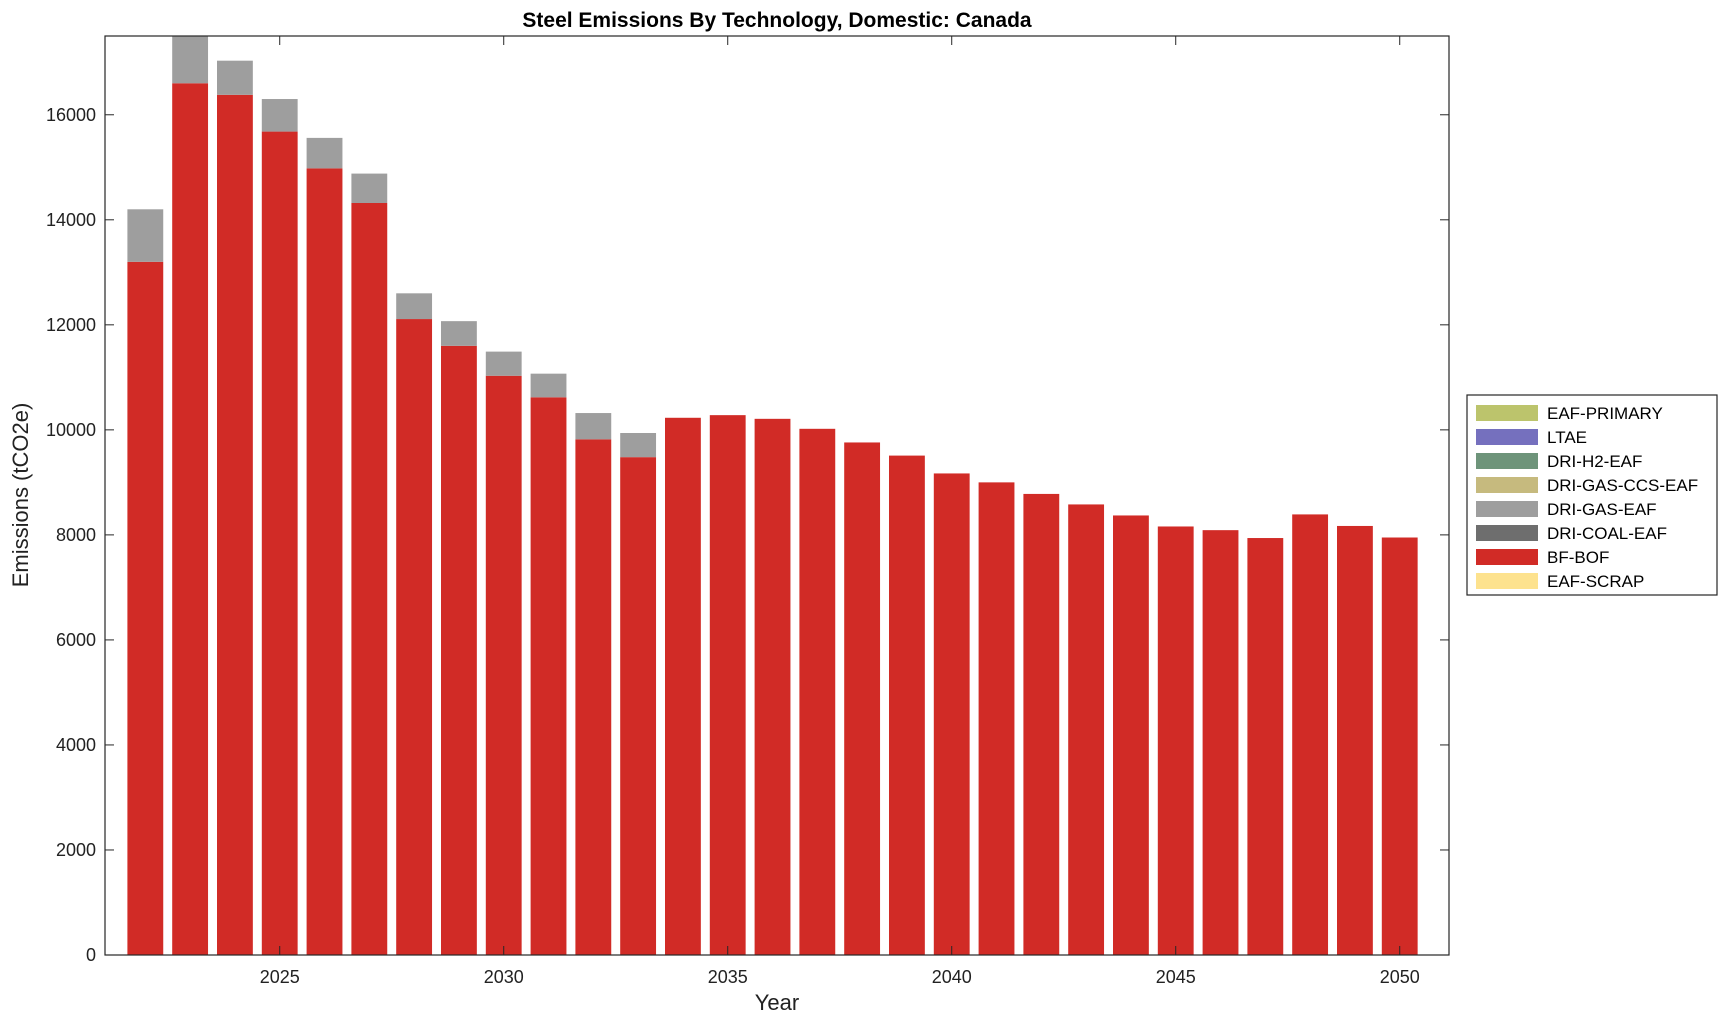 This screenshot has width=1725, height=1021. Describe the element at coordinates (71, 115) in the screenshot. I see `y-tick-label: 16000` at that location.